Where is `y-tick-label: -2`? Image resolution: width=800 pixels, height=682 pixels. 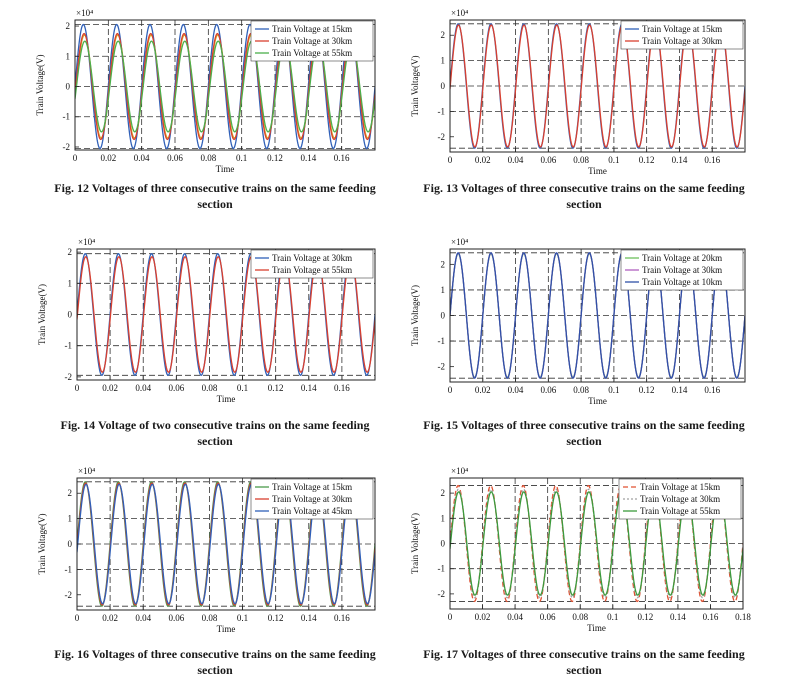
y-tick-label: -2 is located at coordinates (442, 137).